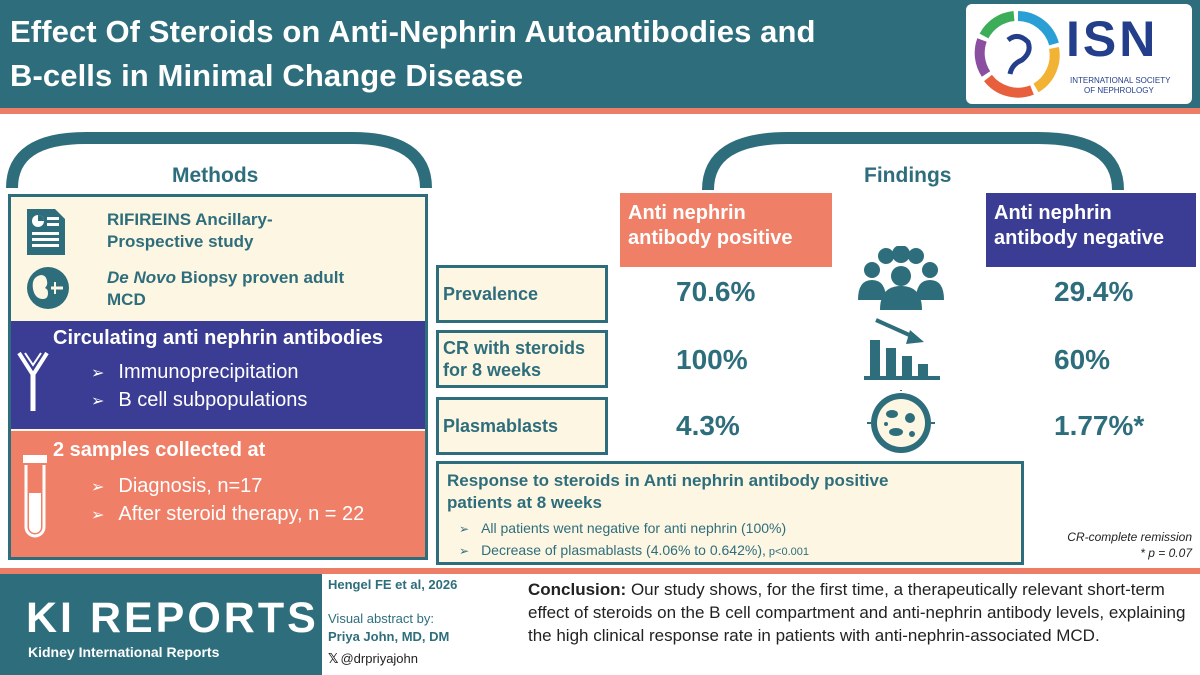 The width and height of the screenshot is (1200, 675). I want to click on biopsy-line-1: De Novo Biopsy proven adult, so click(225, 278).